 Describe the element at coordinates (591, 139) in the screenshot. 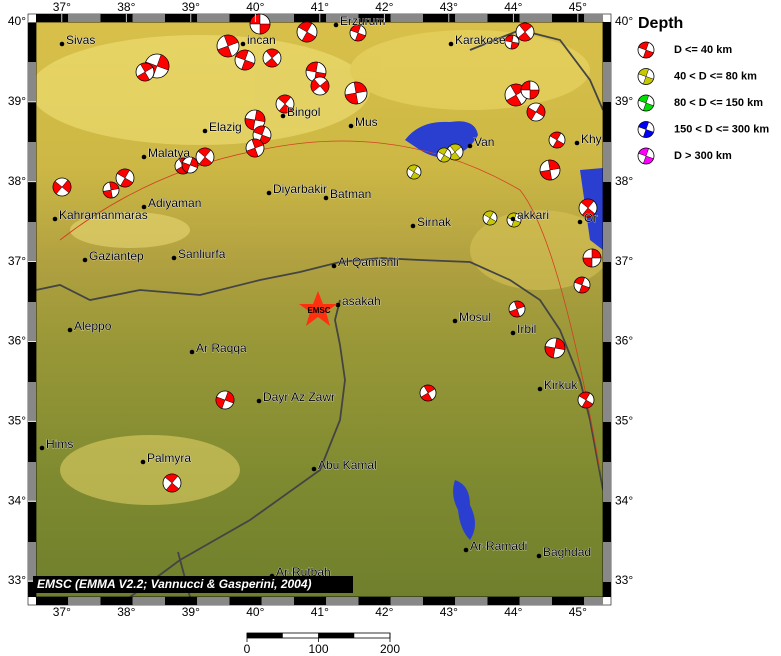

I see `city-label: Khy` at that location.